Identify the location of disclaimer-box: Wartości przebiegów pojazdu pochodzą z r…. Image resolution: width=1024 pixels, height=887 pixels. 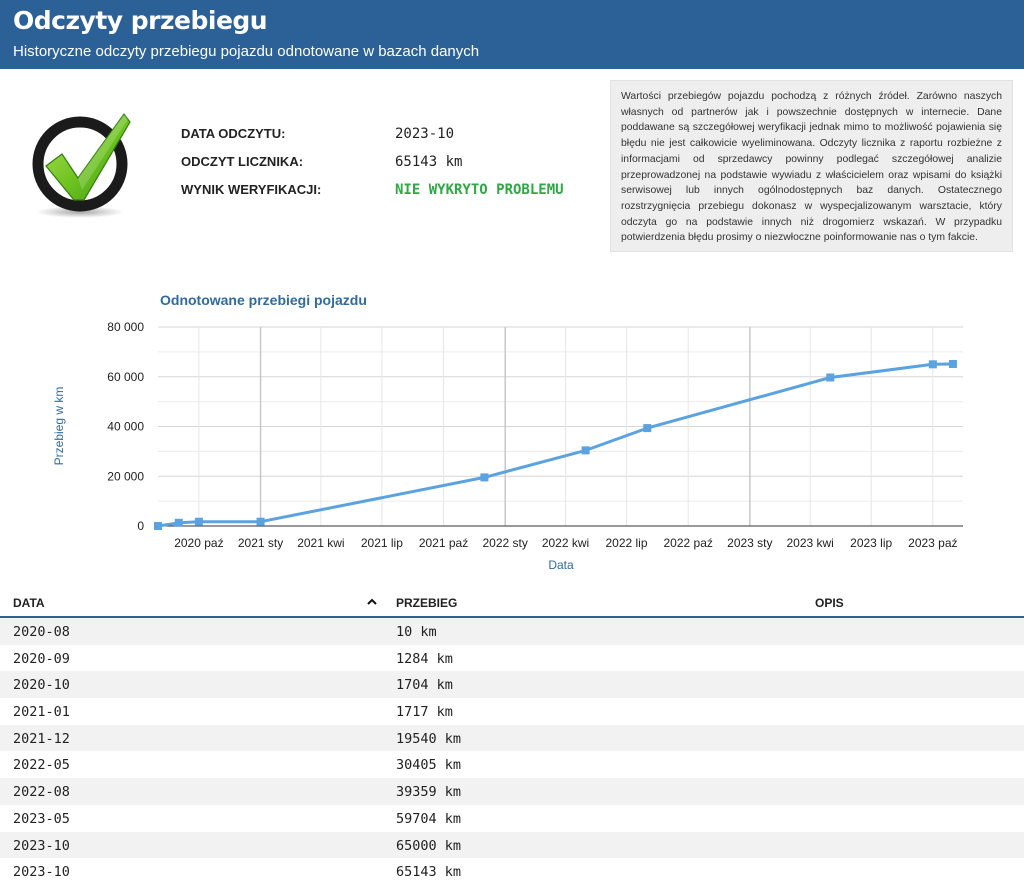
(811, 166).